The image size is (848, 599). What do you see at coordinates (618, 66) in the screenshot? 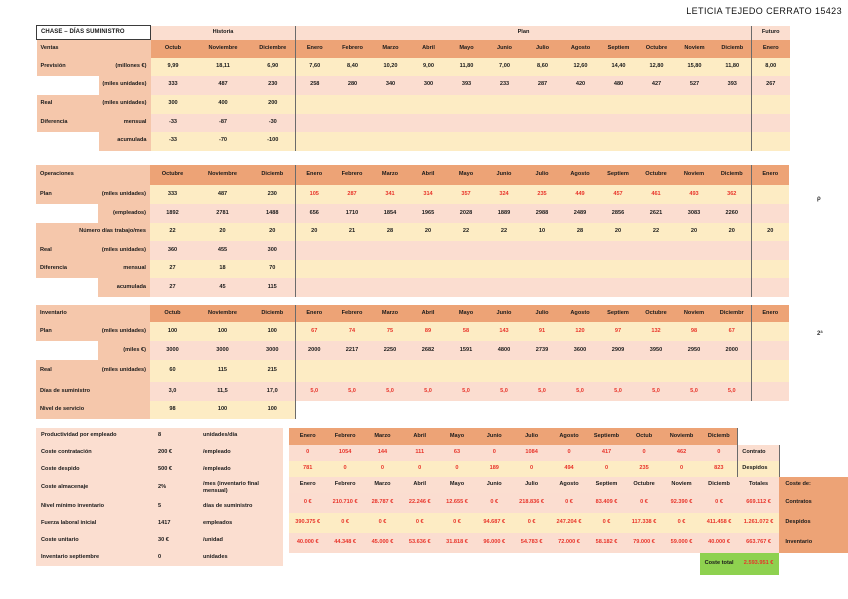
I see `cell: 14,40` at bounding box center [618, 66].